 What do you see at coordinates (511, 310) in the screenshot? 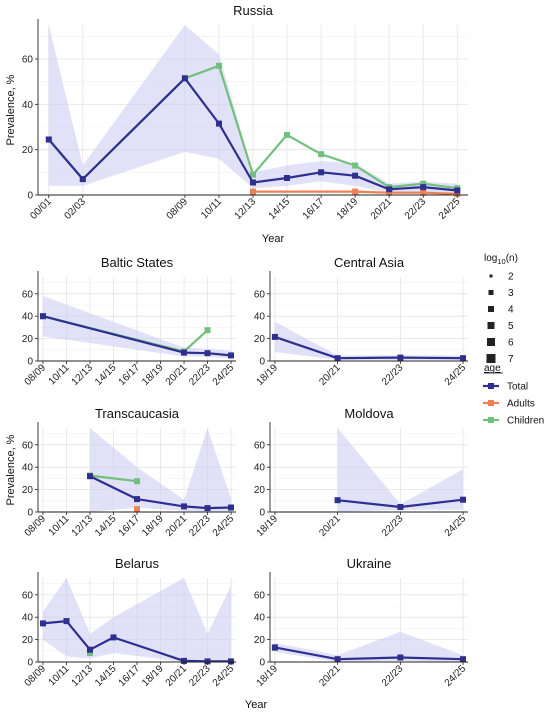
I see `legend-size-label: 4` at bounding box center [511, 310].